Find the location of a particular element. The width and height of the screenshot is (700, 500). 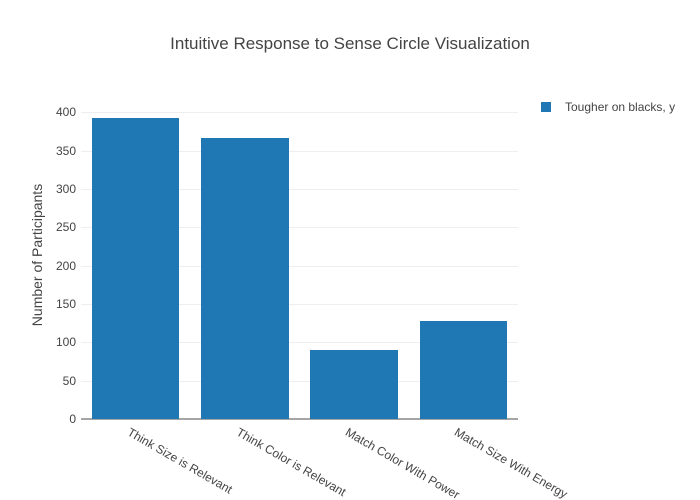

legend-item-label: Tougher on blacks, y is located at coordinates (620, 107).